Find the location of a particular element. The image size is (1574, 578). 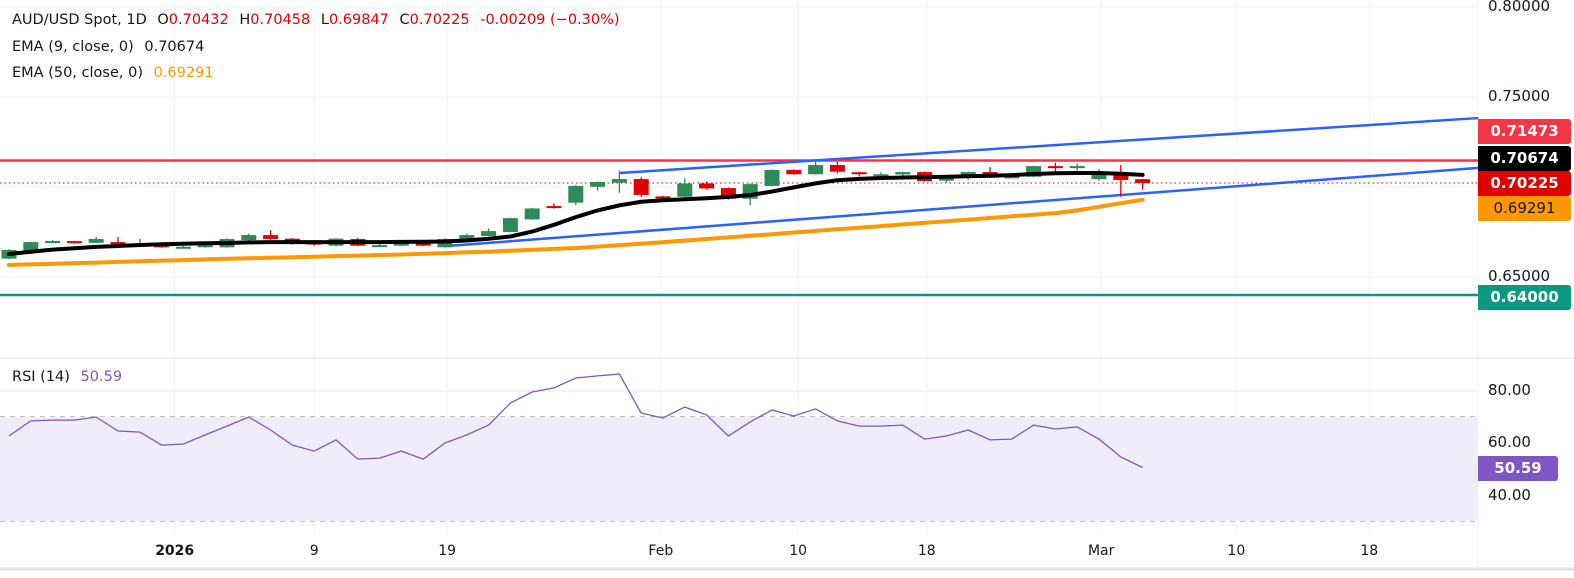

legend-rsi: RSI (14) 50.59 is located at coordinates (70, 377).